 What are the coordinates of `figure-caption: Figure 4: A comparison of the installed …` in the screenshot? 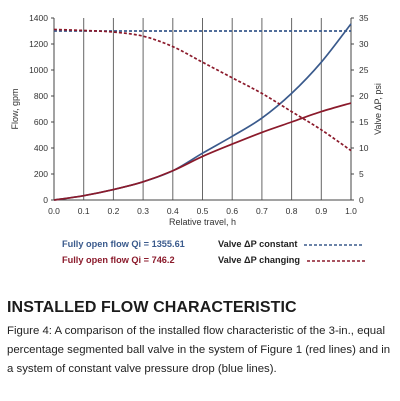 It's located at (199, 350).